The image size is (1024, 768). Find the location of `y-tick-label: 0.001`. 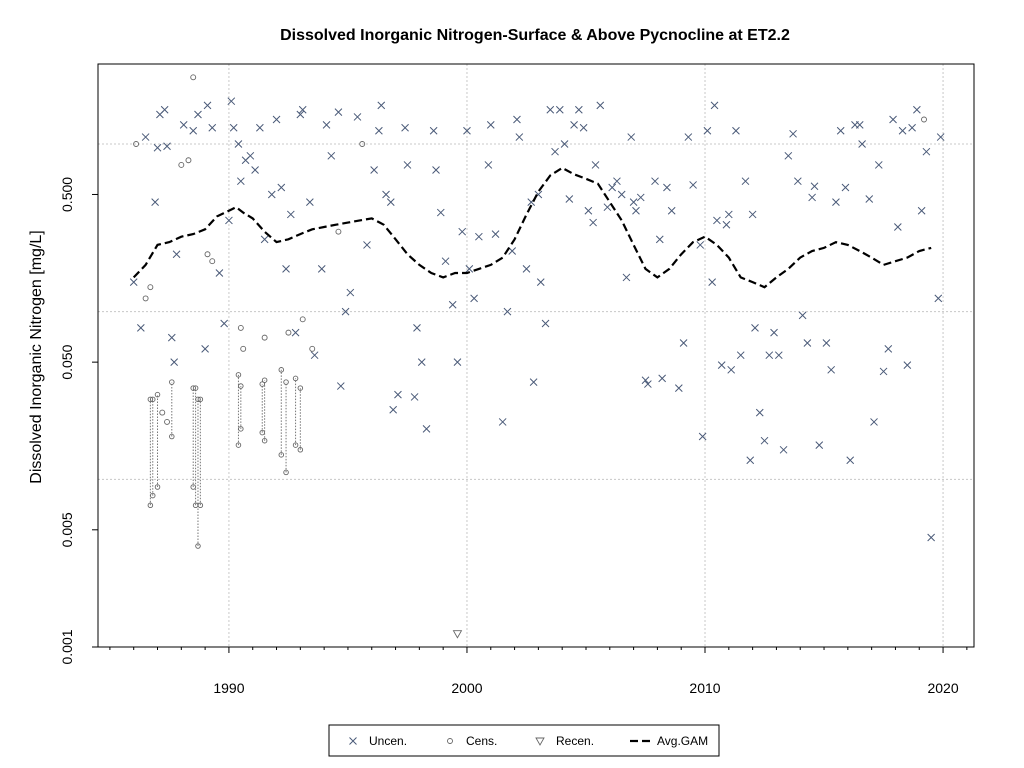

y-tick-label: 0.001 is located at coordinates (67, 646).